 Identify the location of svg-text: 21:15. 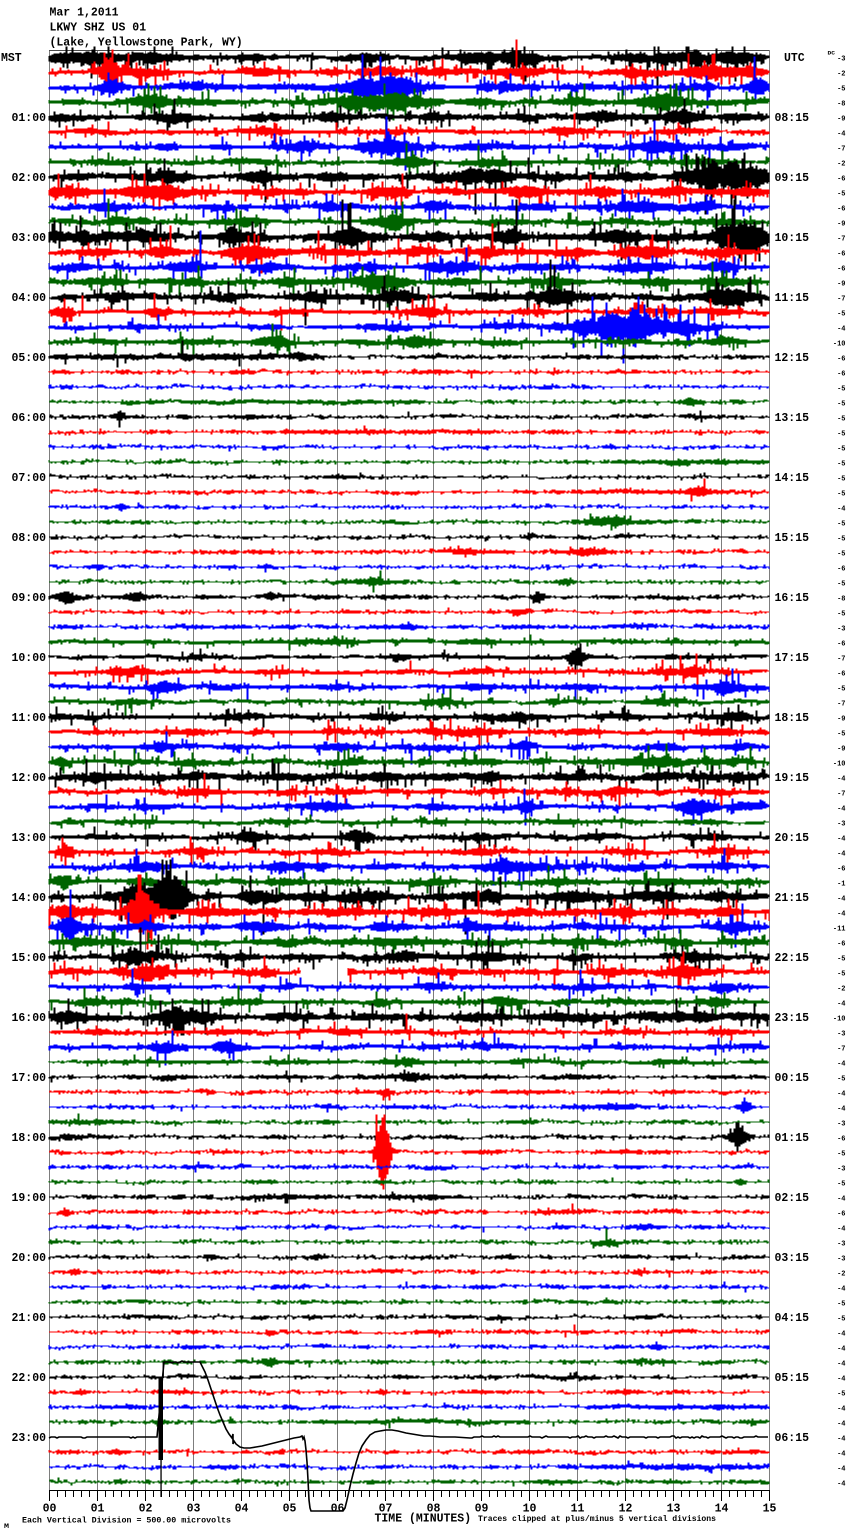
(792, 898).